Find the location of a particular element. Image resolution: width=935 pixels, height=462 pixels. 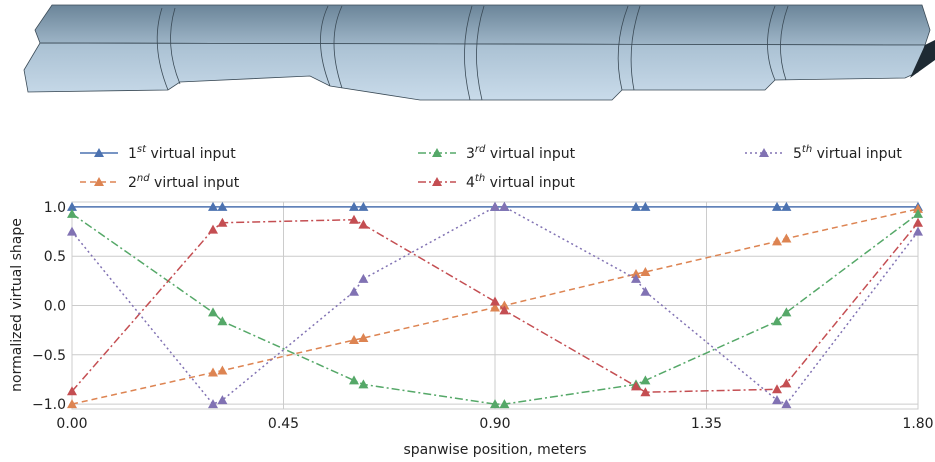

legend-entry-4: 4th virtual input is located at coordinates (496, 182).